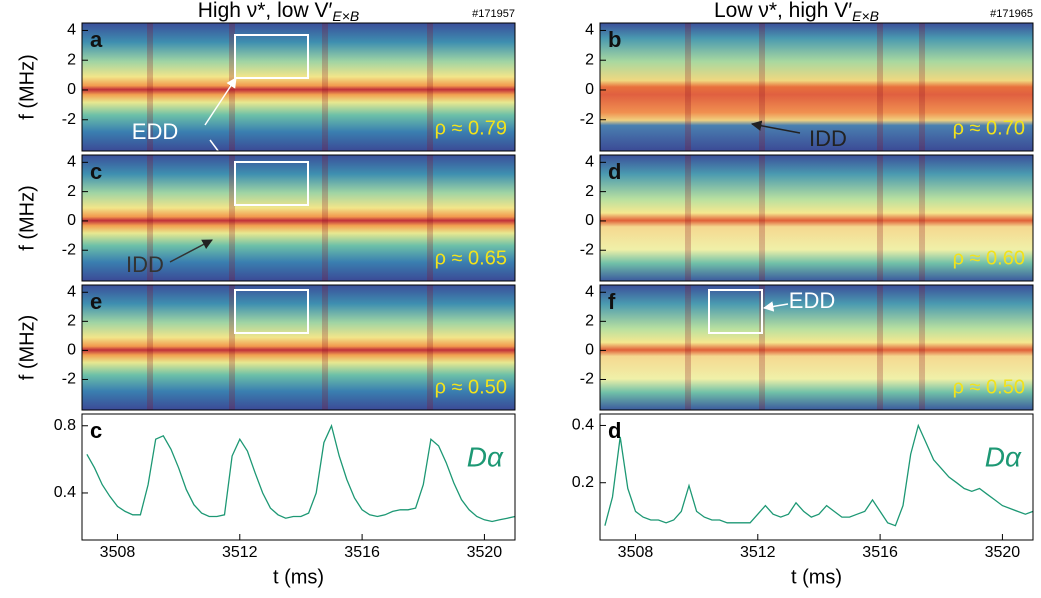  I want to click on panel-label: a, so click(96, 39).